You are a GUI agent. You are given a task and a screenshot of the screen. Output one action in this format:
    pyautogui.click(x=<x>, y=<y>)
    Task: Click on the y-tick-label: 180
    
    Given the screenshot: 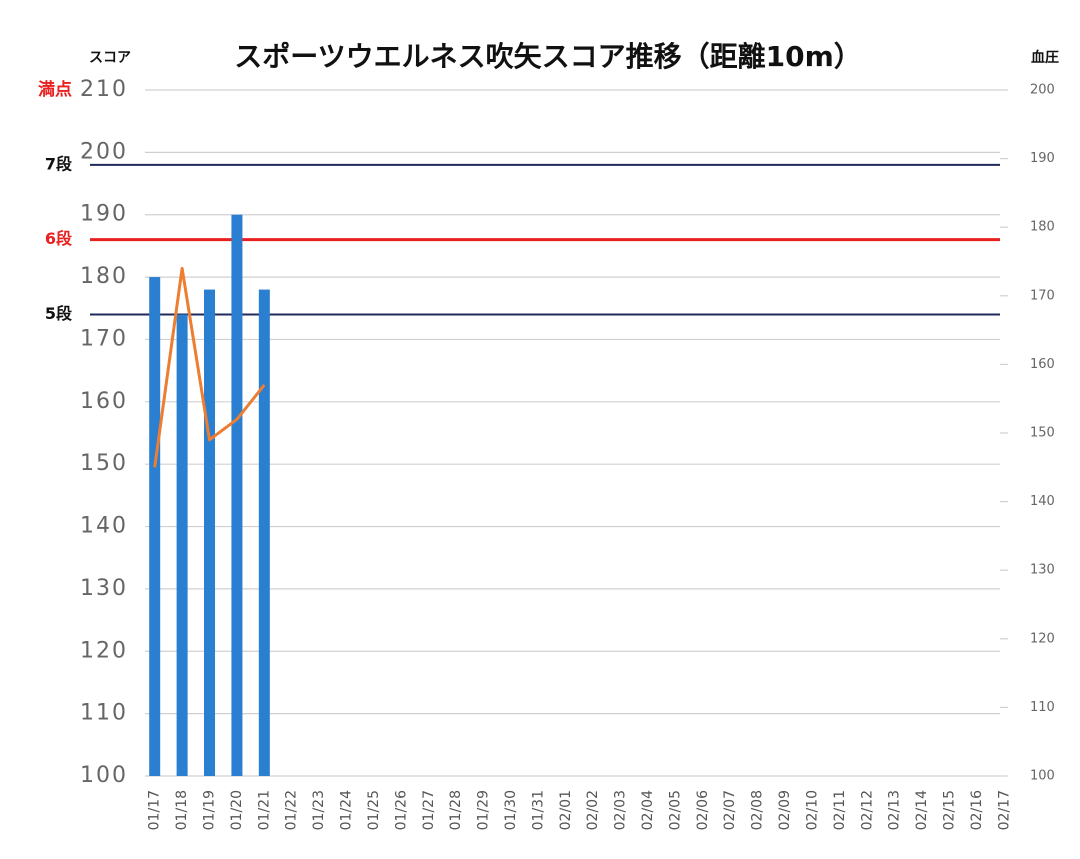 What is the action you would take?
    pyautogui.click(x=104, y=276)
    